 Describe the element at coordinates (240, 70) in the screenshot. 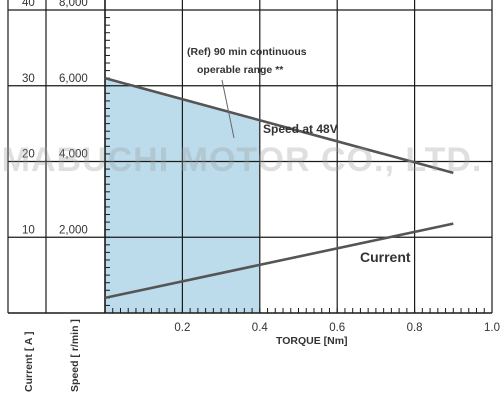

I see `shaded-region-note-line2: operable range **` at that location.